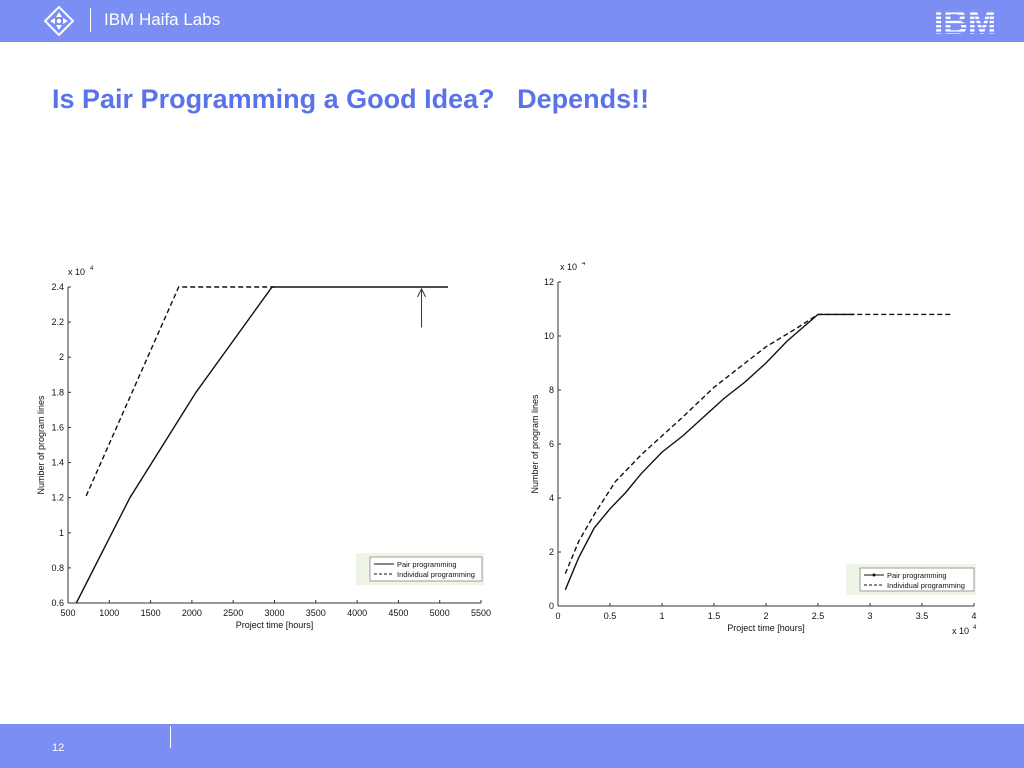 This screenshot has height=768, width=1024. I want to click on header-bar: IBM Haifa Labs IBM, so click(512, 21).